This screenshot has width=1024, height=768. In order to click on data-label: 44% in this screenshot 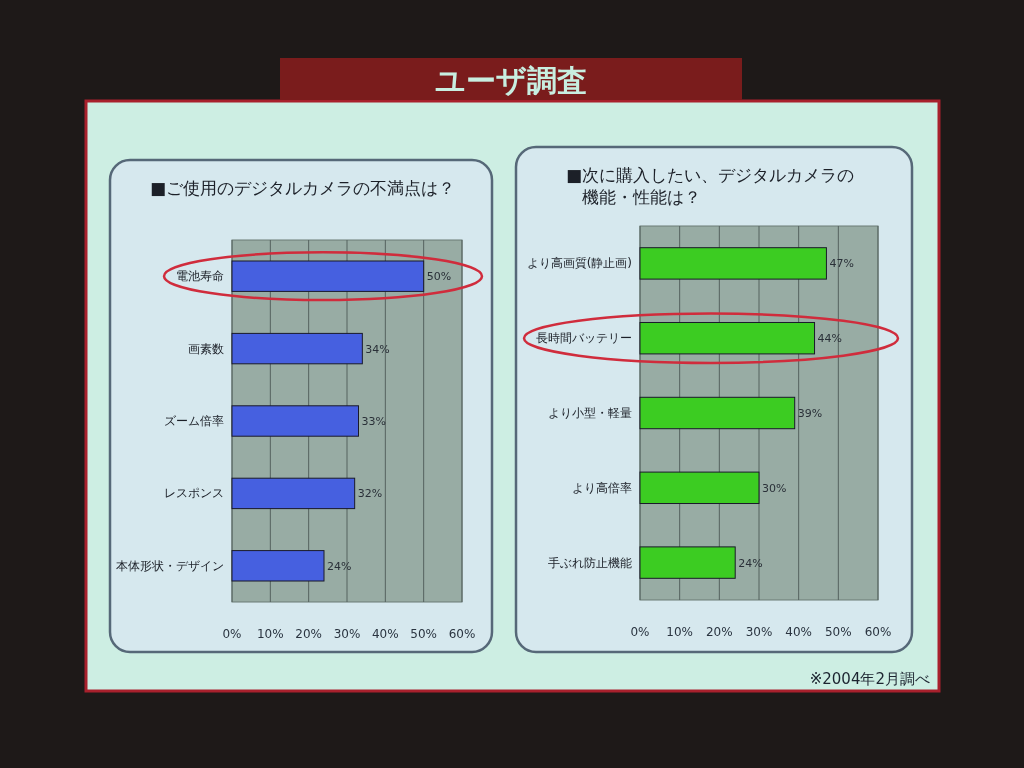, I will do `click(829, 339)`.